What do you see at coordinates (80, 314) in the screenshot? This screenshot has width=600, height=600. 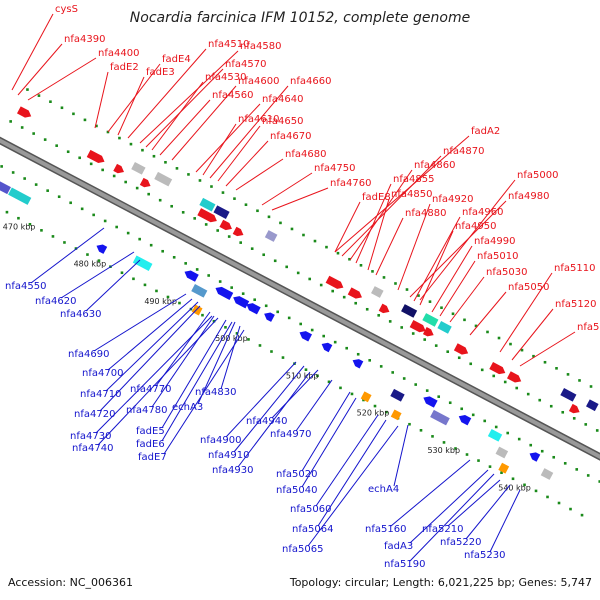 I see `bottom-gene-label: nfa4630` at bounding box center [80, 314].